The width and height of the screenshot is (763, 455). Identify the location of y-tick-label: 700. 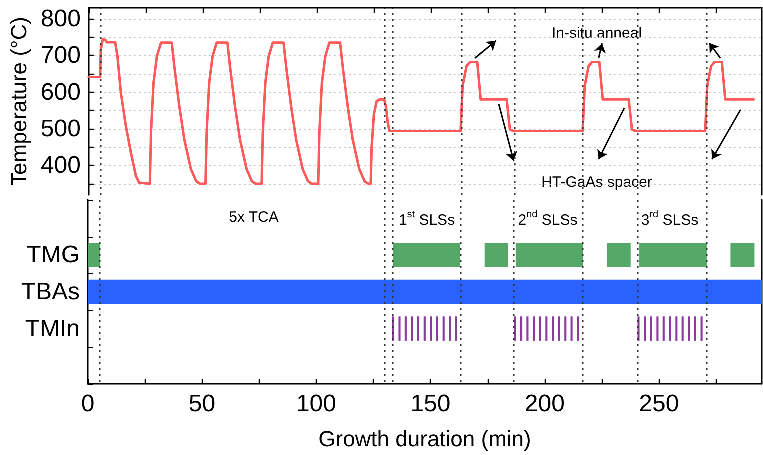
(60, 56).